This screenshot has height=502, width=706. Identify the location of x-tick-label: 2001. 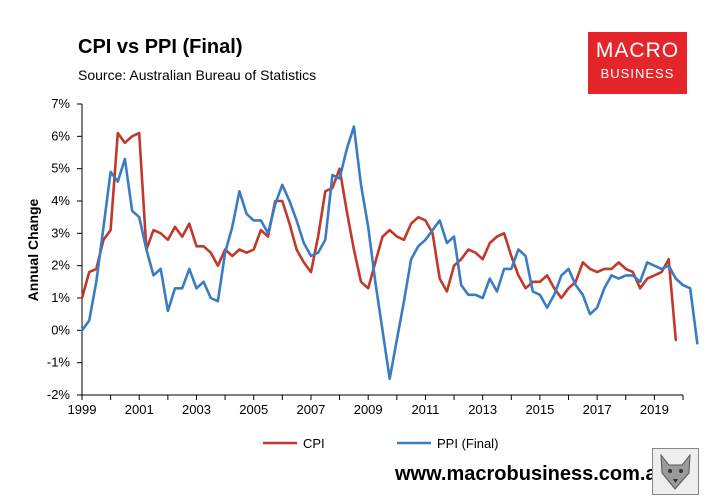
(139, 409).